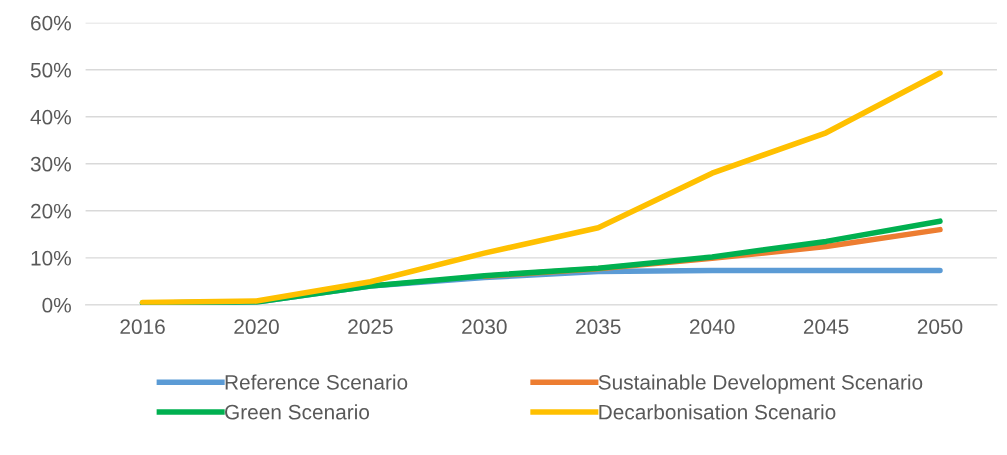 The height and width of the screenshot is (455, 1007). I want to click on legend-label: Reference Scenario, so click(316, 382).